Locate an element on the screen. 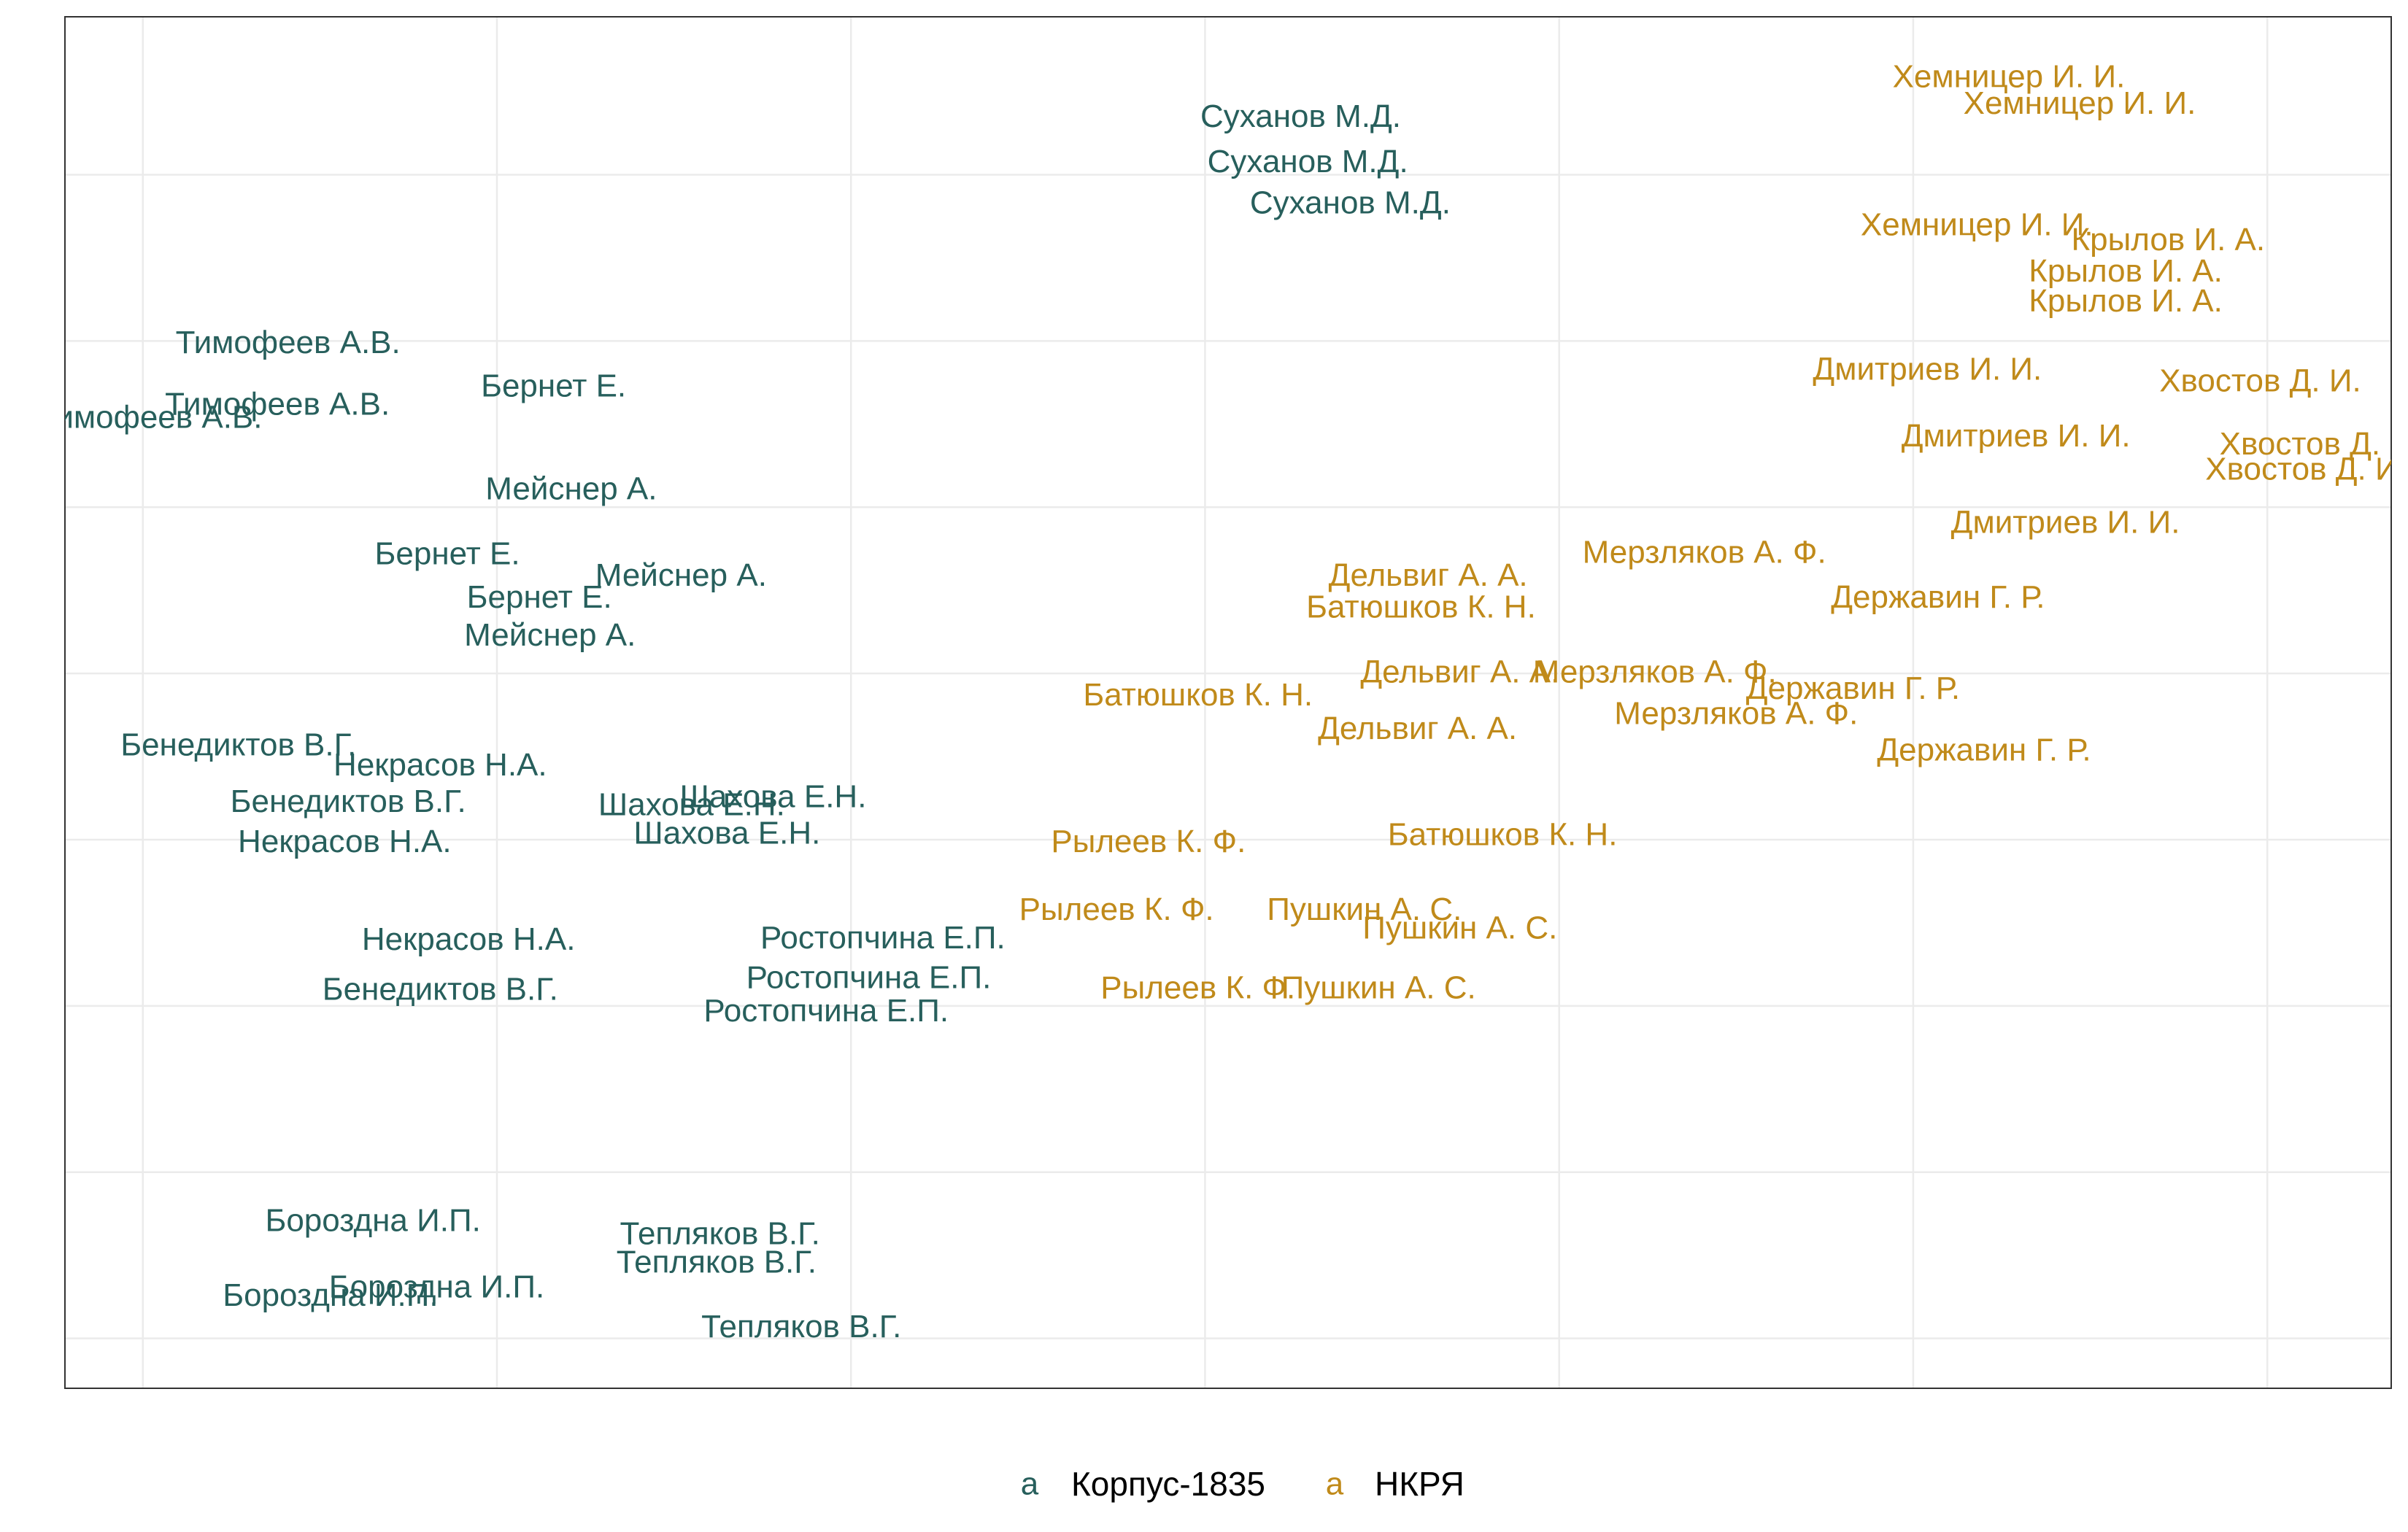 The image size is (2408, 1532). legend-label: НКРЯ is located at coordinates (1420, 1484).